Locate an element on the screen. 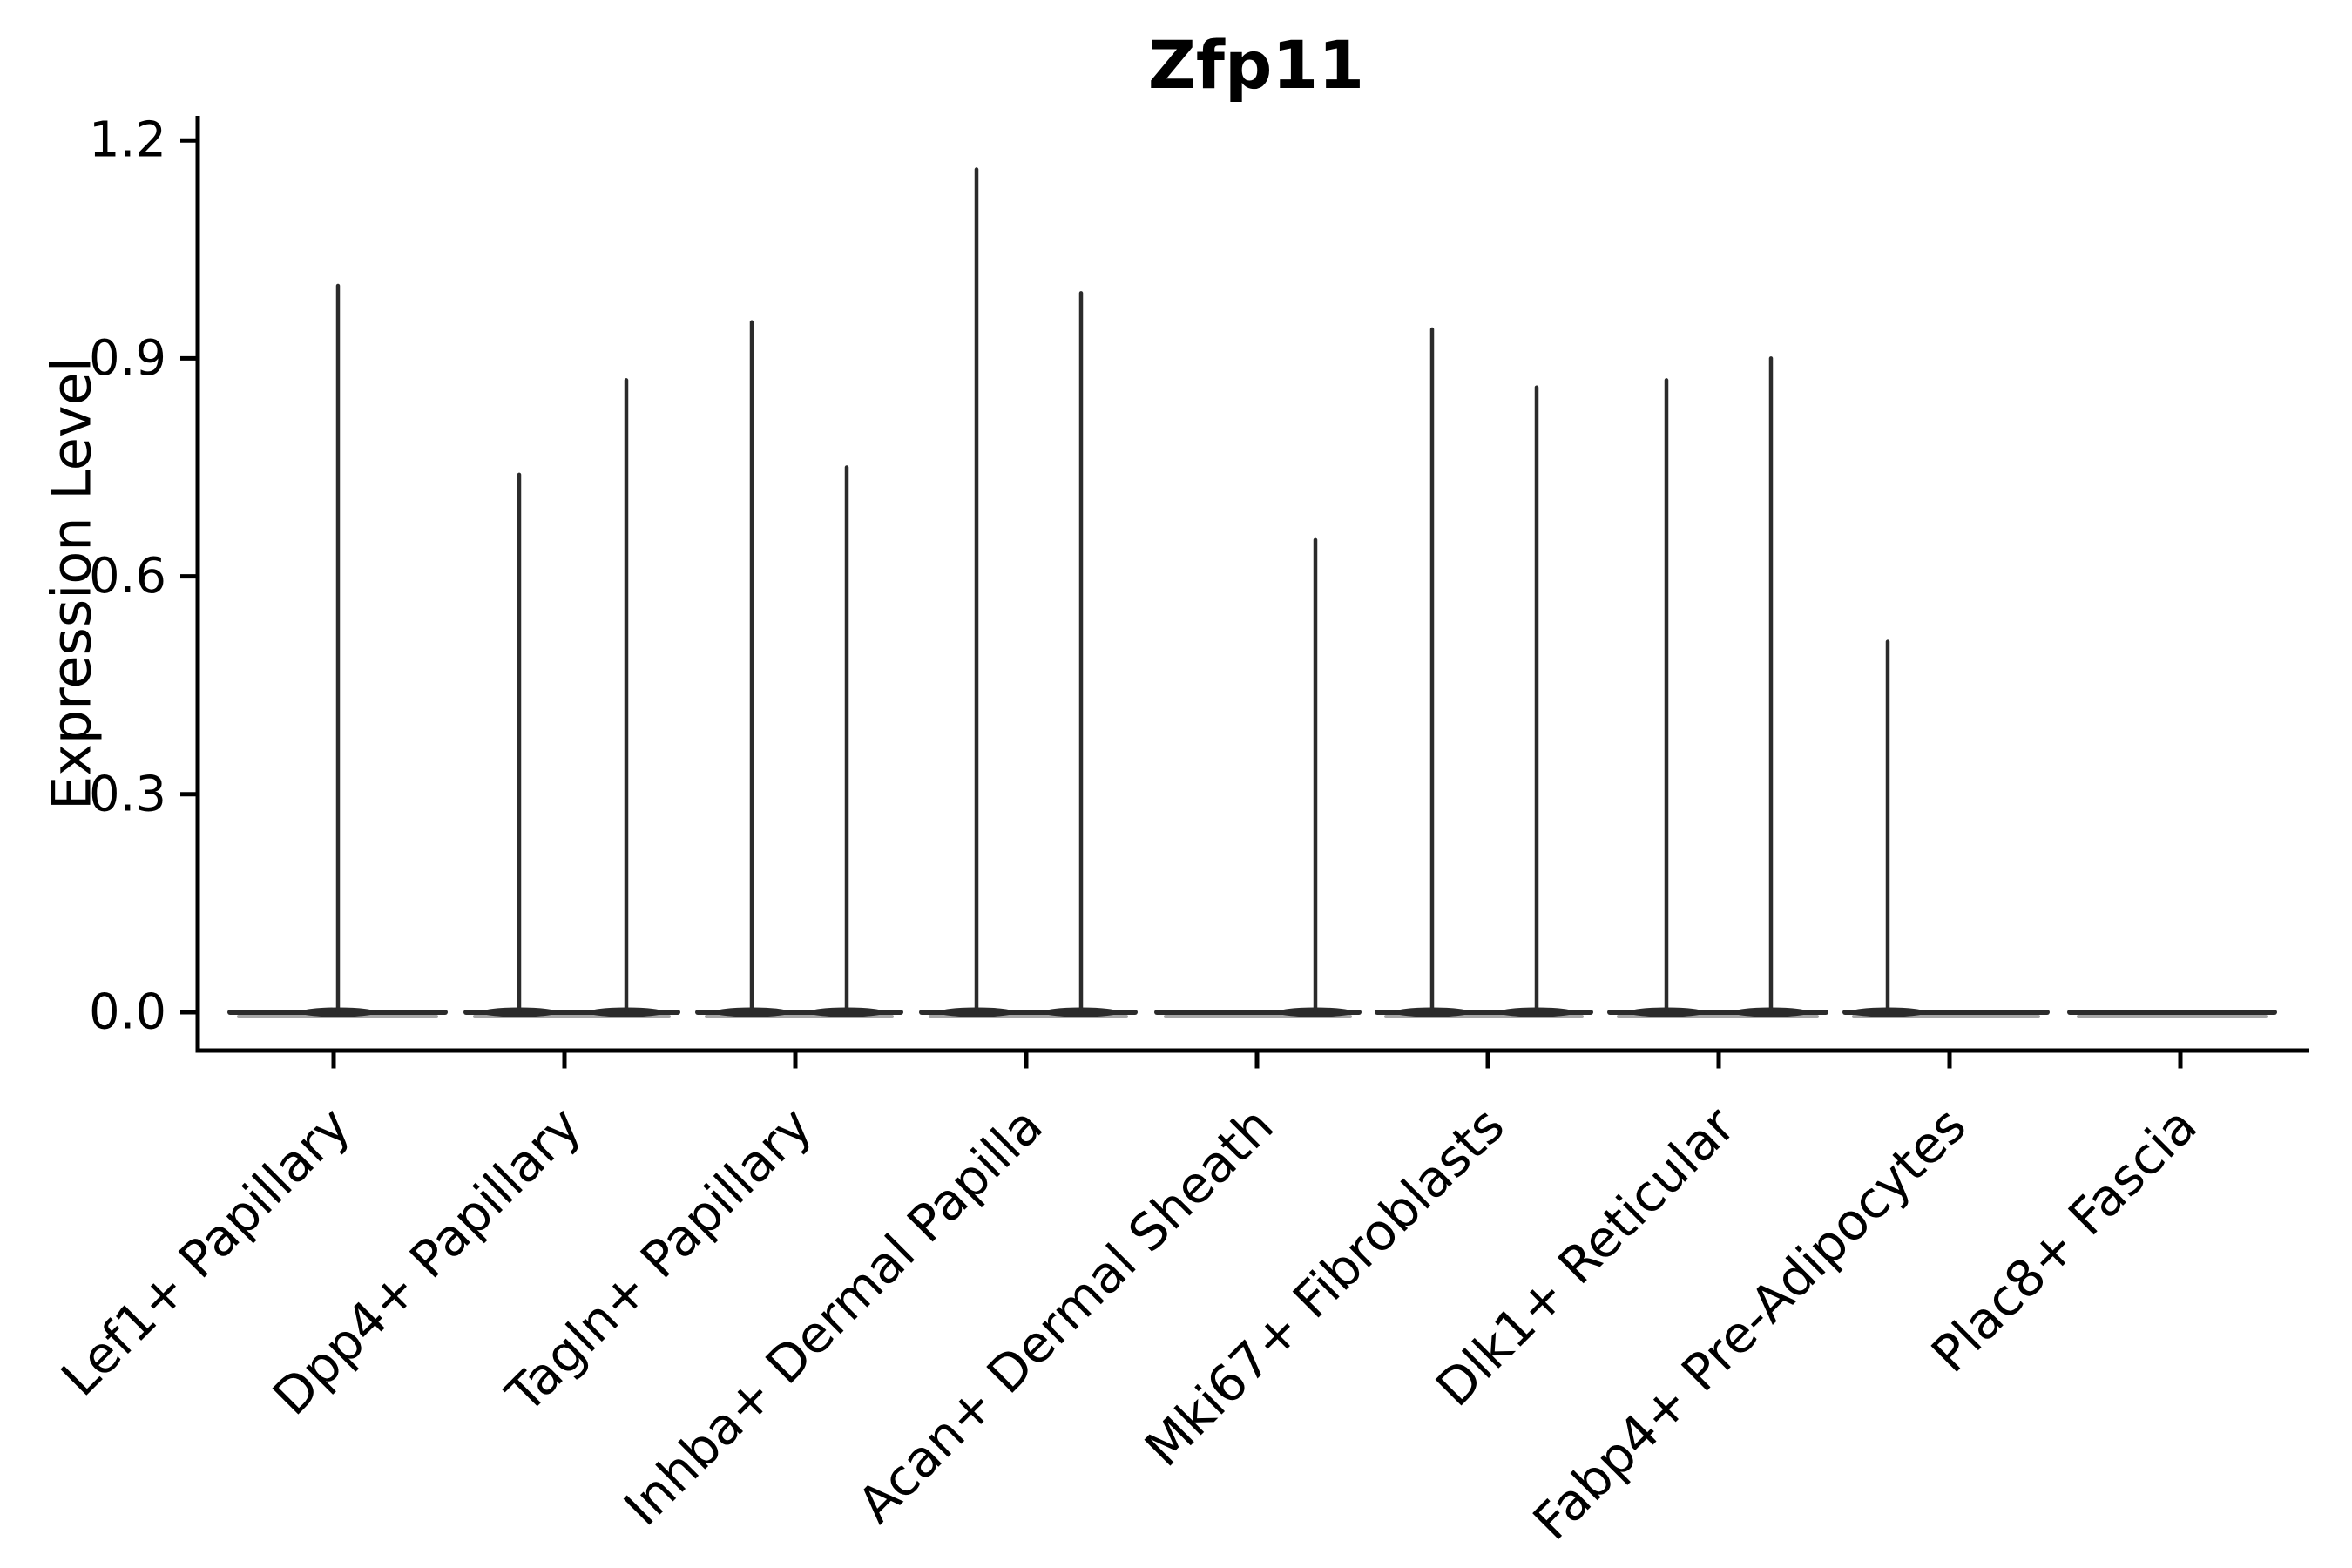 The width and height of the screenshot is (2352, 1568). y-tick-label: 0.0 is located at coordinates (127, 1013).